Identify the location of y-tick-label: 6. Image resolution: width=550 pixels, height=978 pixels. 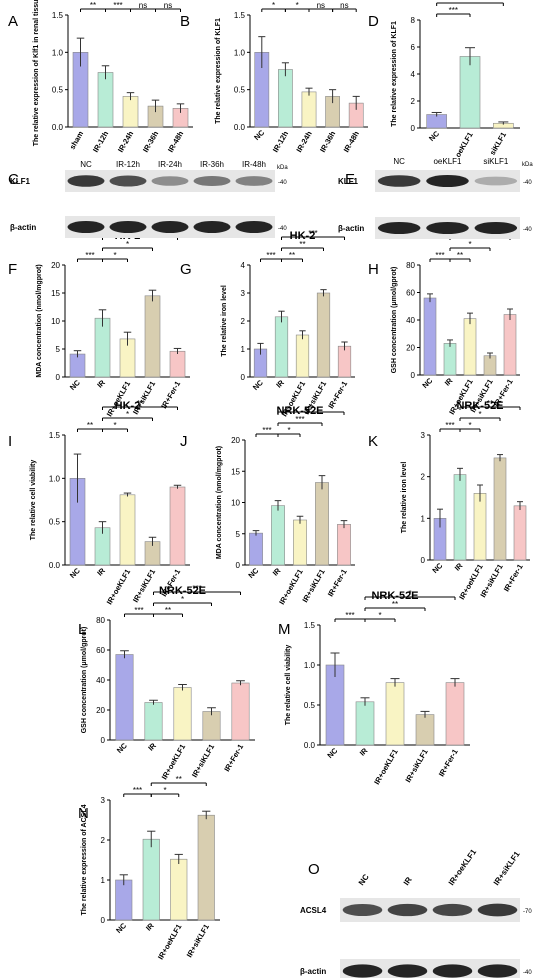
(413, 47).